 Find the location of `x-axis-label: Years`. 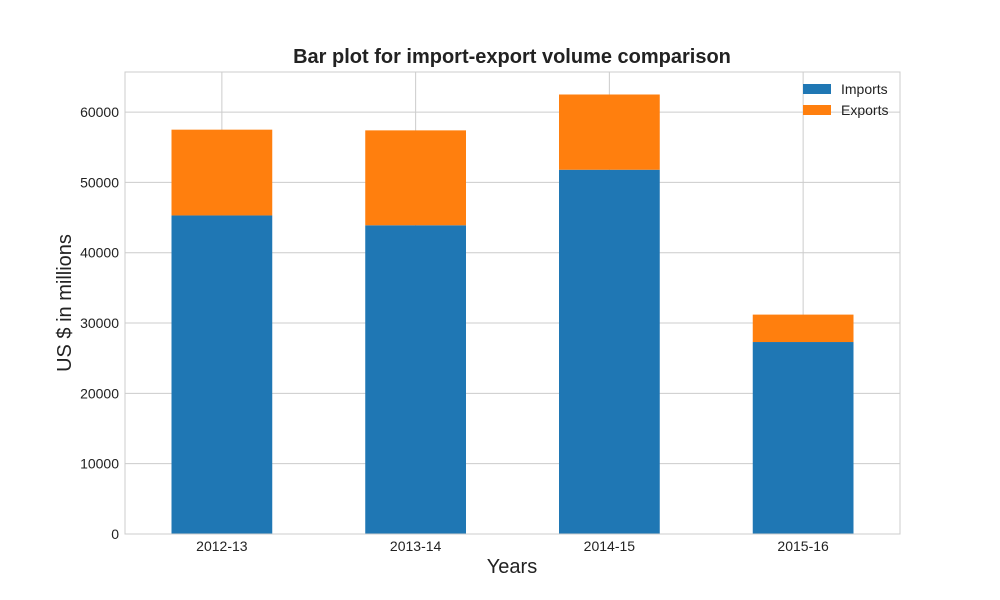

x-axis-label: Years is located at coordinates (512, 567).